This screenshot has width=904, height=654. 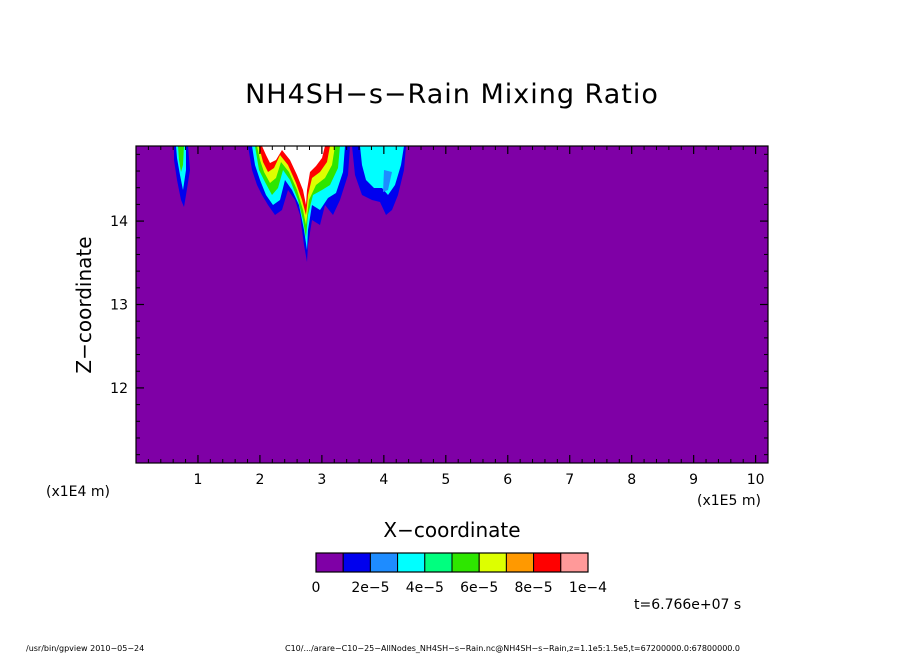 What do you see at coordinates (451, 530) in the screenshot?
I see `x-axis-label: X−coordinate` at bounding box center [451, 530].